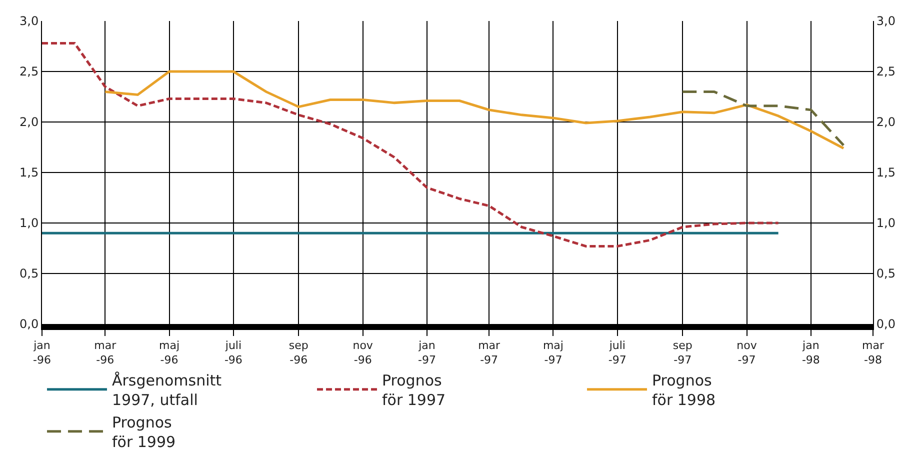  Describe the element at coordinates (886, 71) in the screenshot. I see `y2-tick-label: 2,5` at that location.